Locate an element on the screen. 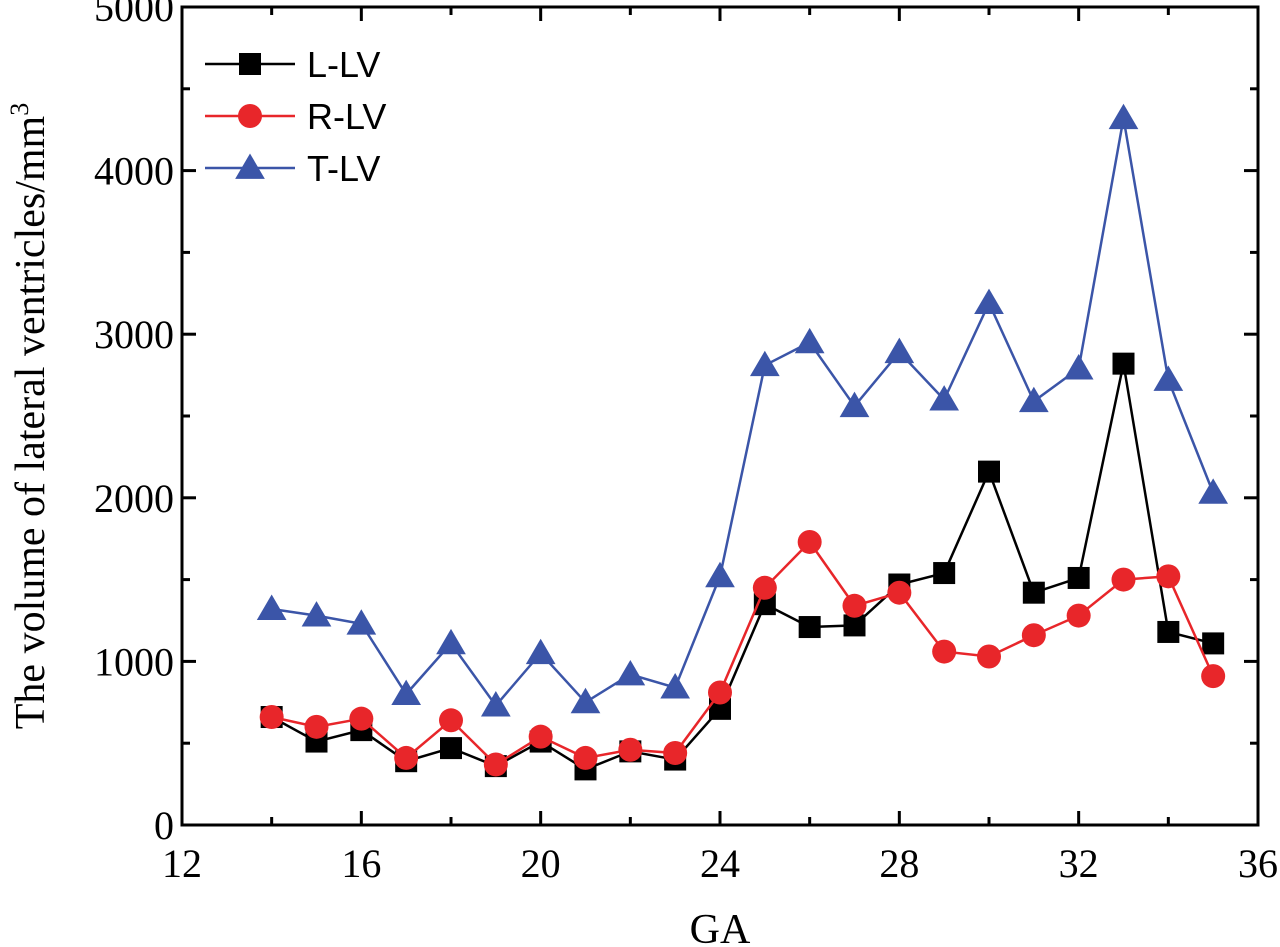  y-tick-label: 5000 is located at coordinates (134, 15).